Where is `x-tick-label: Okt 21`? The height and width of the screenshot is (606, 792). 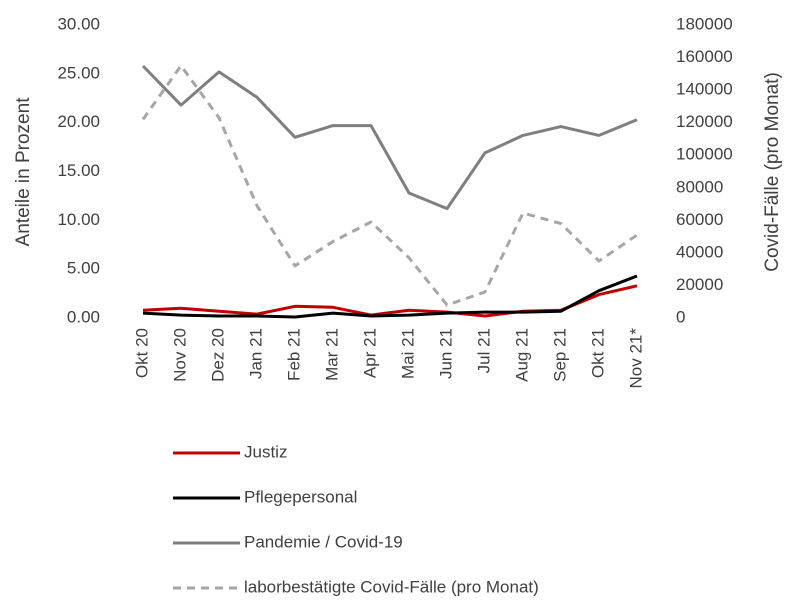
x-tick-label: Okt 21 is located at coordinates (597, 353).